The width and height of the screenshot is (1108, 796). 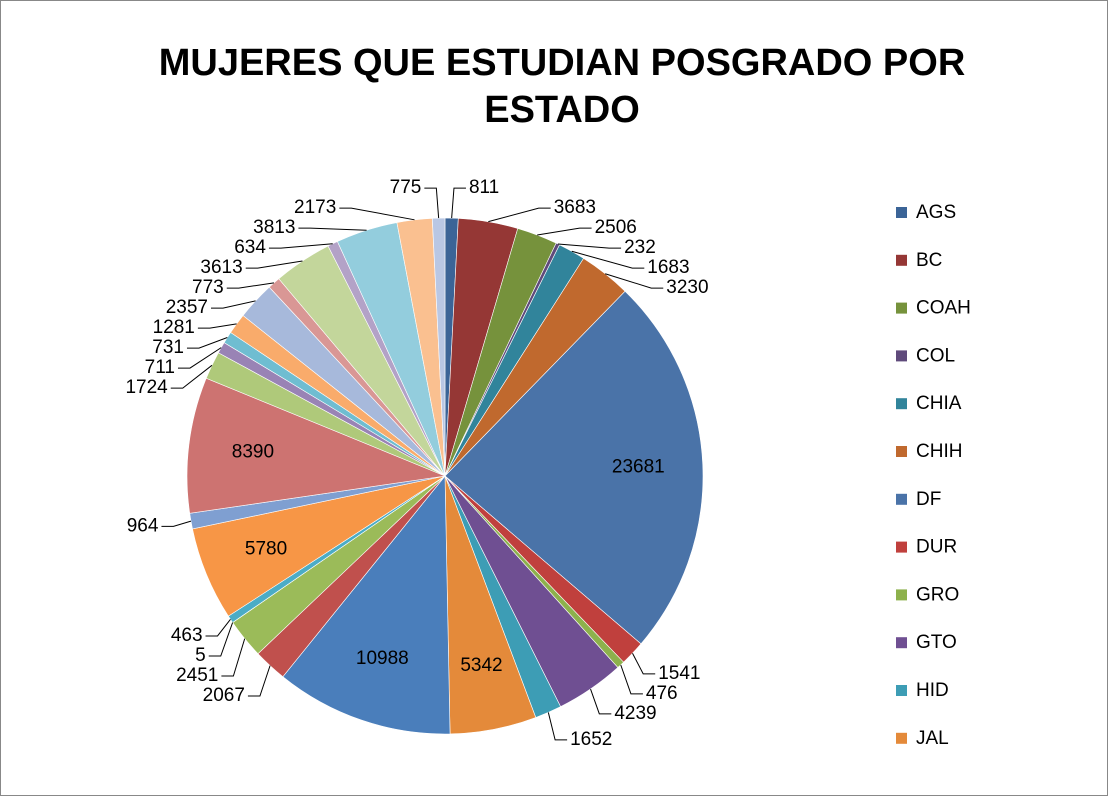 I want to click on legend-label: HID, so click(x=932, y=690).